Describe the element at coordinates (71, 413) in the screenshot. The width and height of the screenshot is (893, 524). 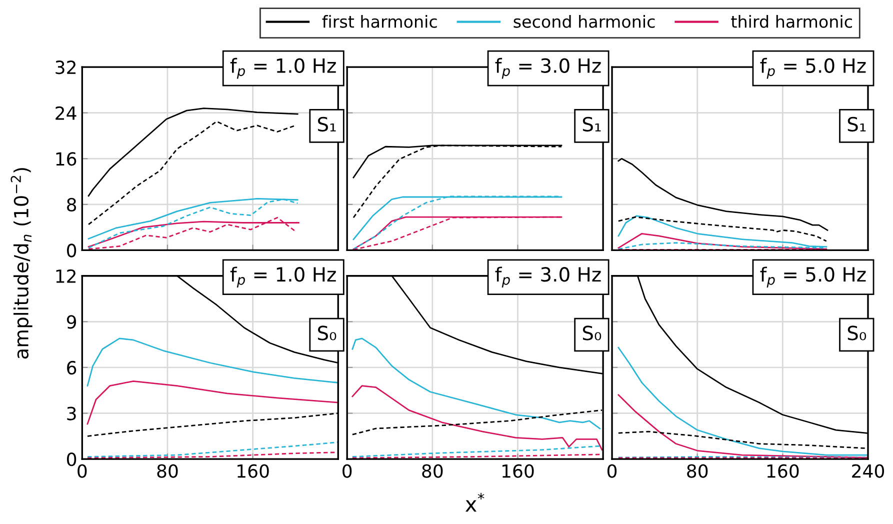
I see `y-tick-label: 3` at that location.